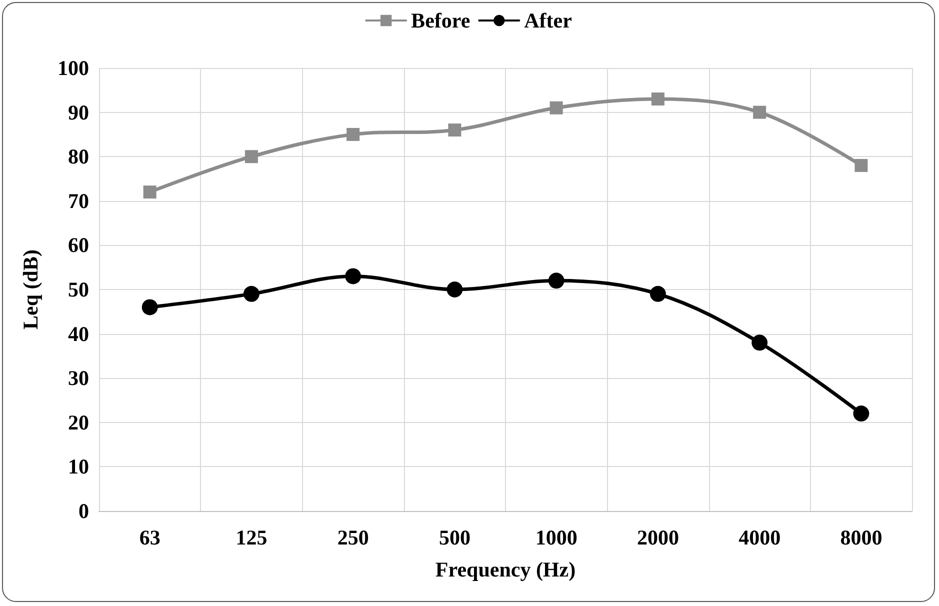 This screenshot has height=606, width=939. I want to click on x-tick-label: 500, so click(454, 538).